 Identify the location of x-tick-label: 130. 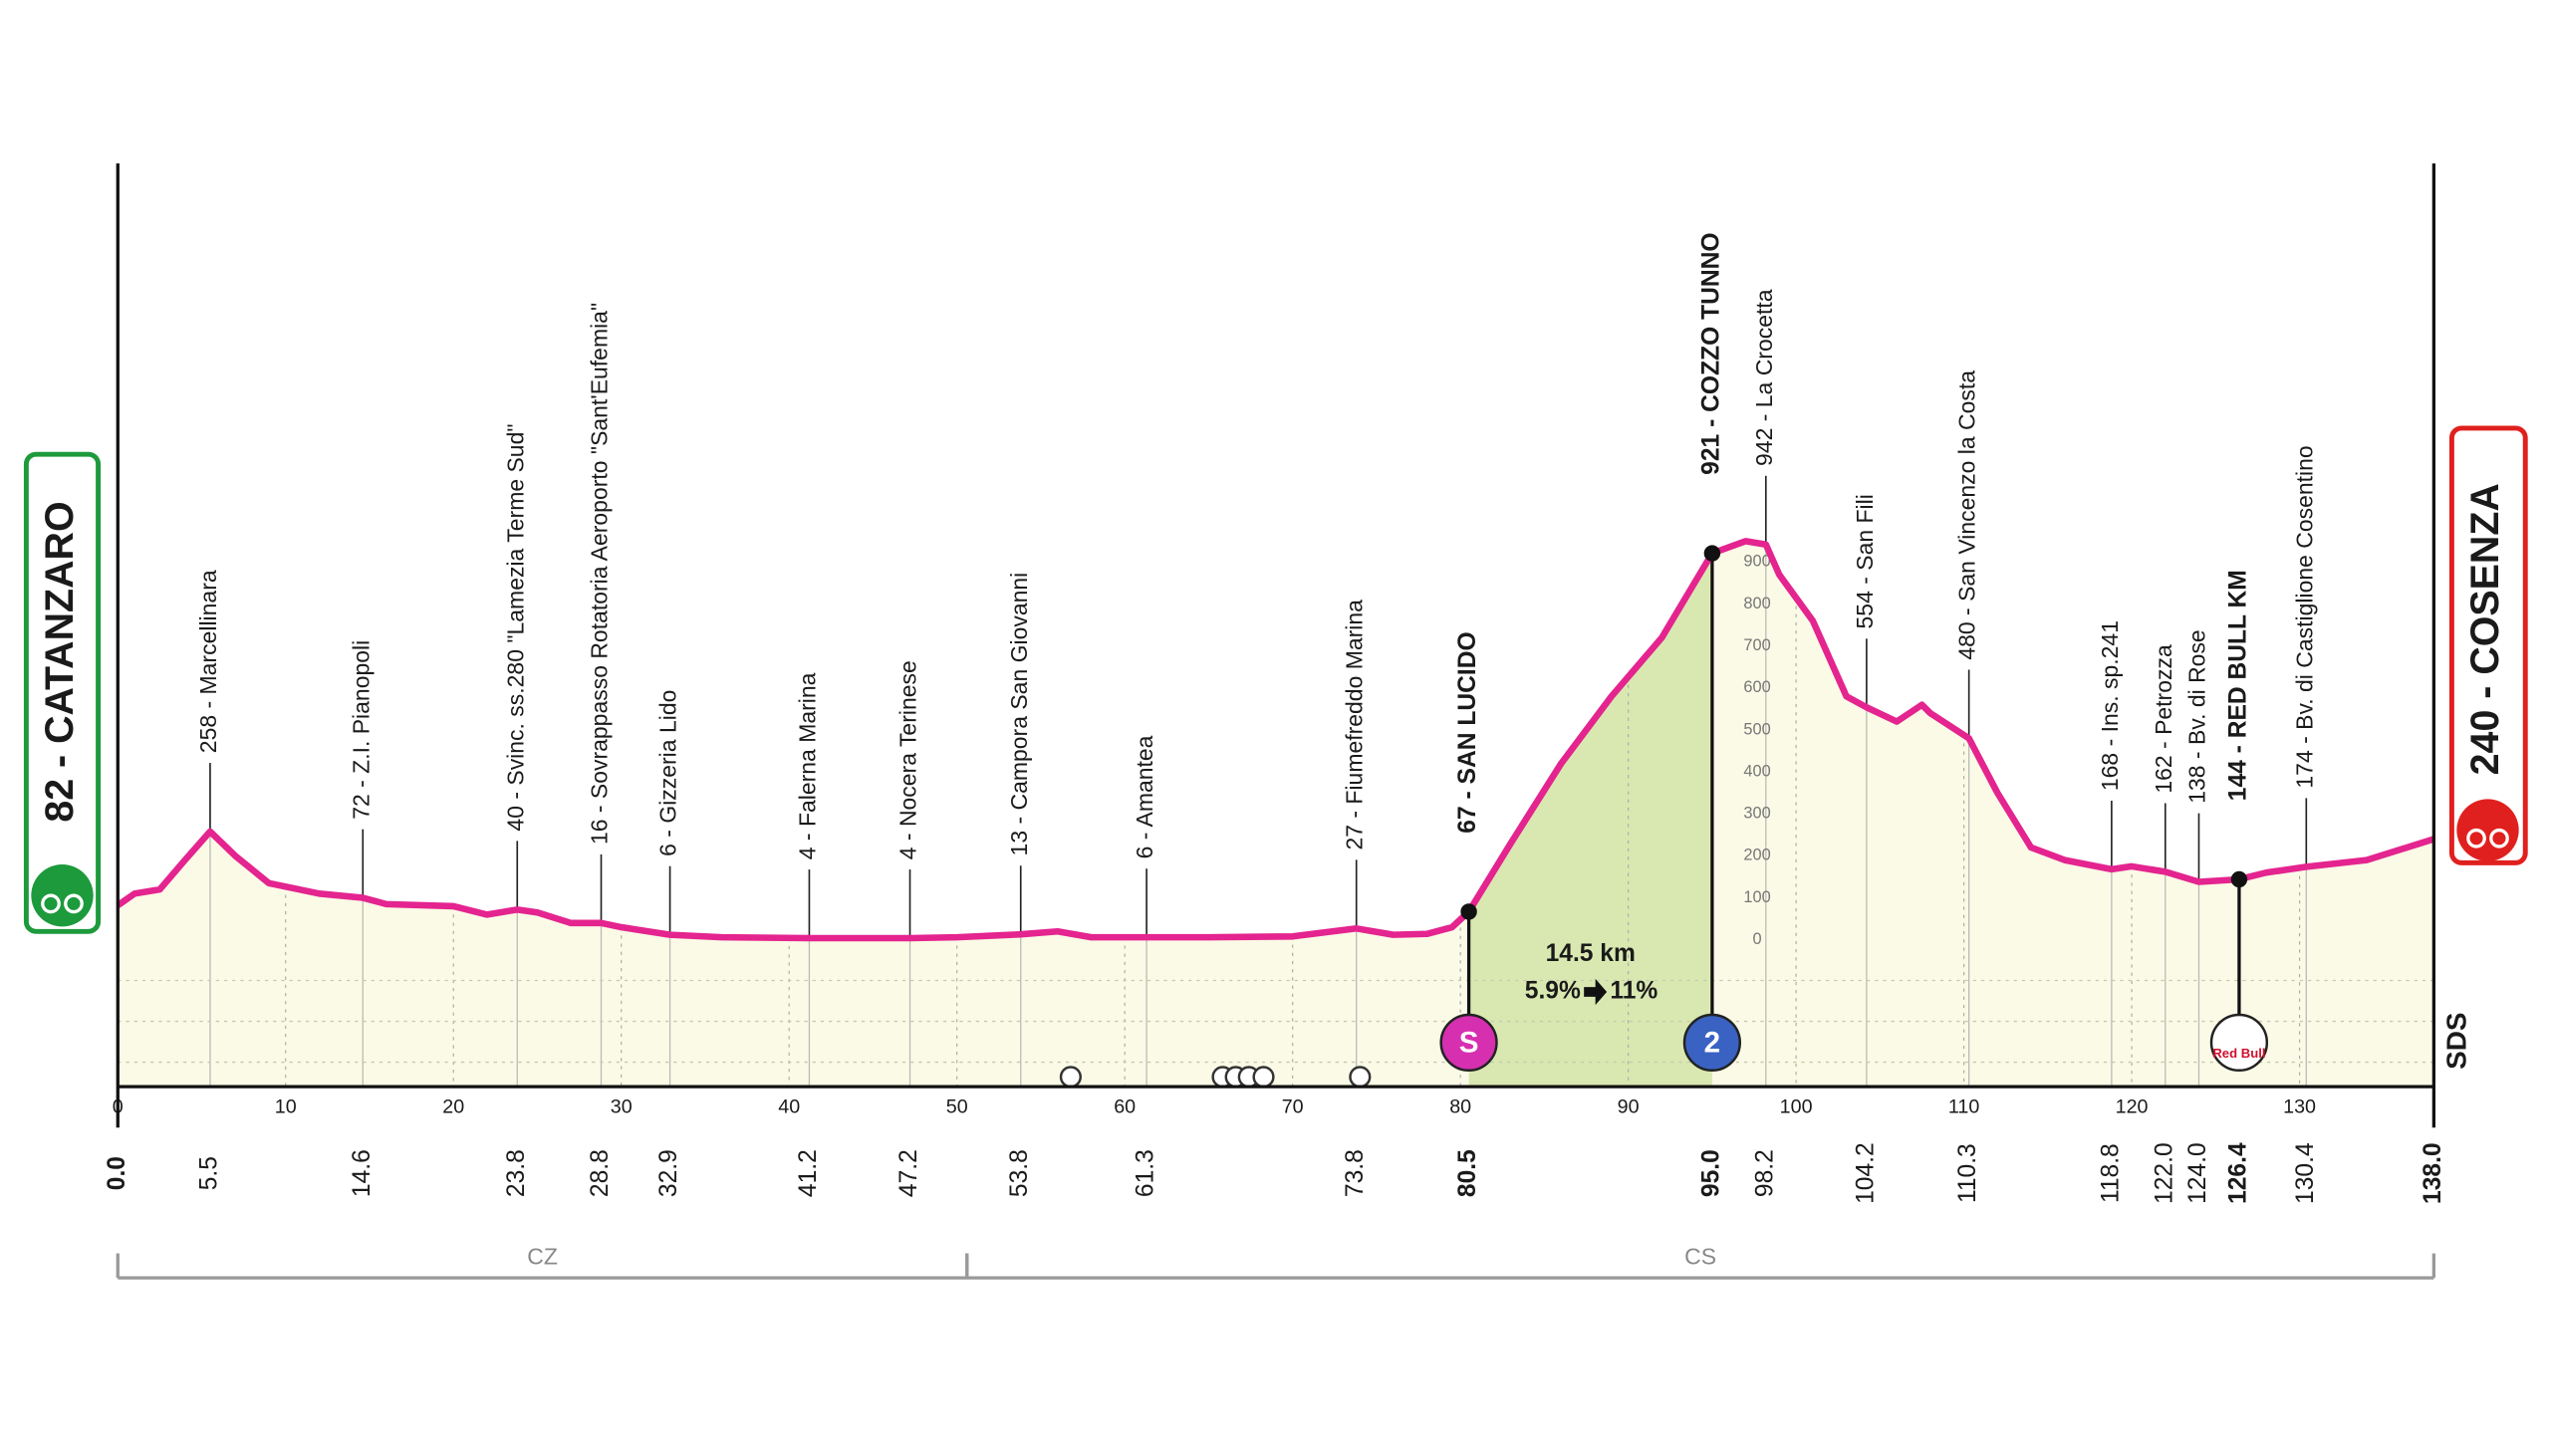
(2299, 1107).